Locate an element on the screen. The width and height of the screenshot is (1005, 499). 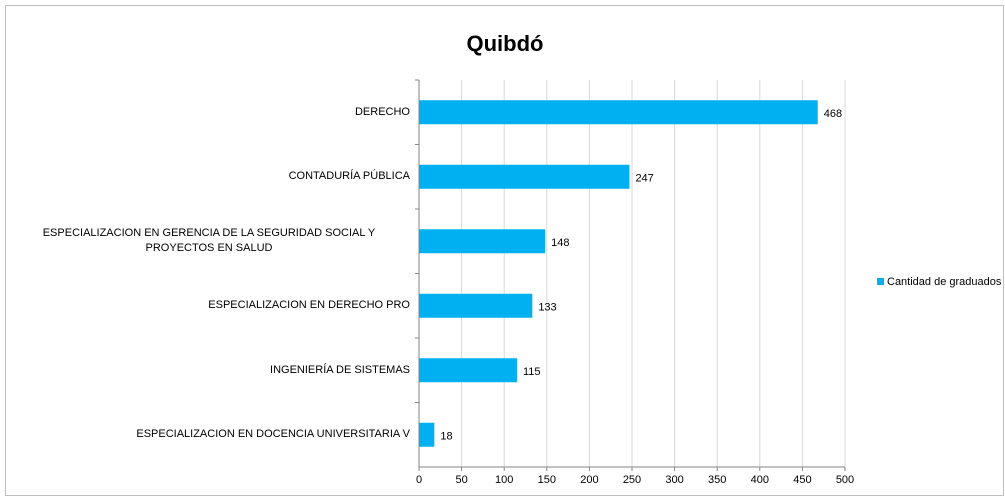
data-label: 115 is located at coordinates (532, 372).